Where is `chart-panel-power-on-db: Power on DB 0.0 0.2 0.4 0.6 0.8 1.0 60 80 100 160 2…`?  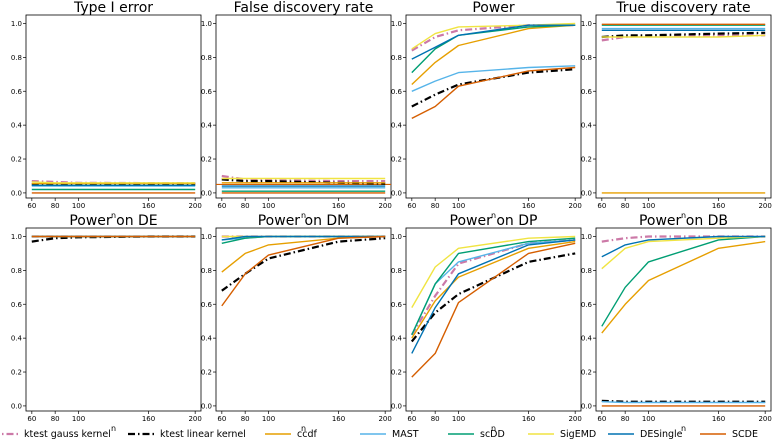 chart-panel-power-on-db: Power on DB 0.0 0.2 0.4 0.6 0.8 1.0 60 80 100 160 2… is located at coordinates (676, 323).